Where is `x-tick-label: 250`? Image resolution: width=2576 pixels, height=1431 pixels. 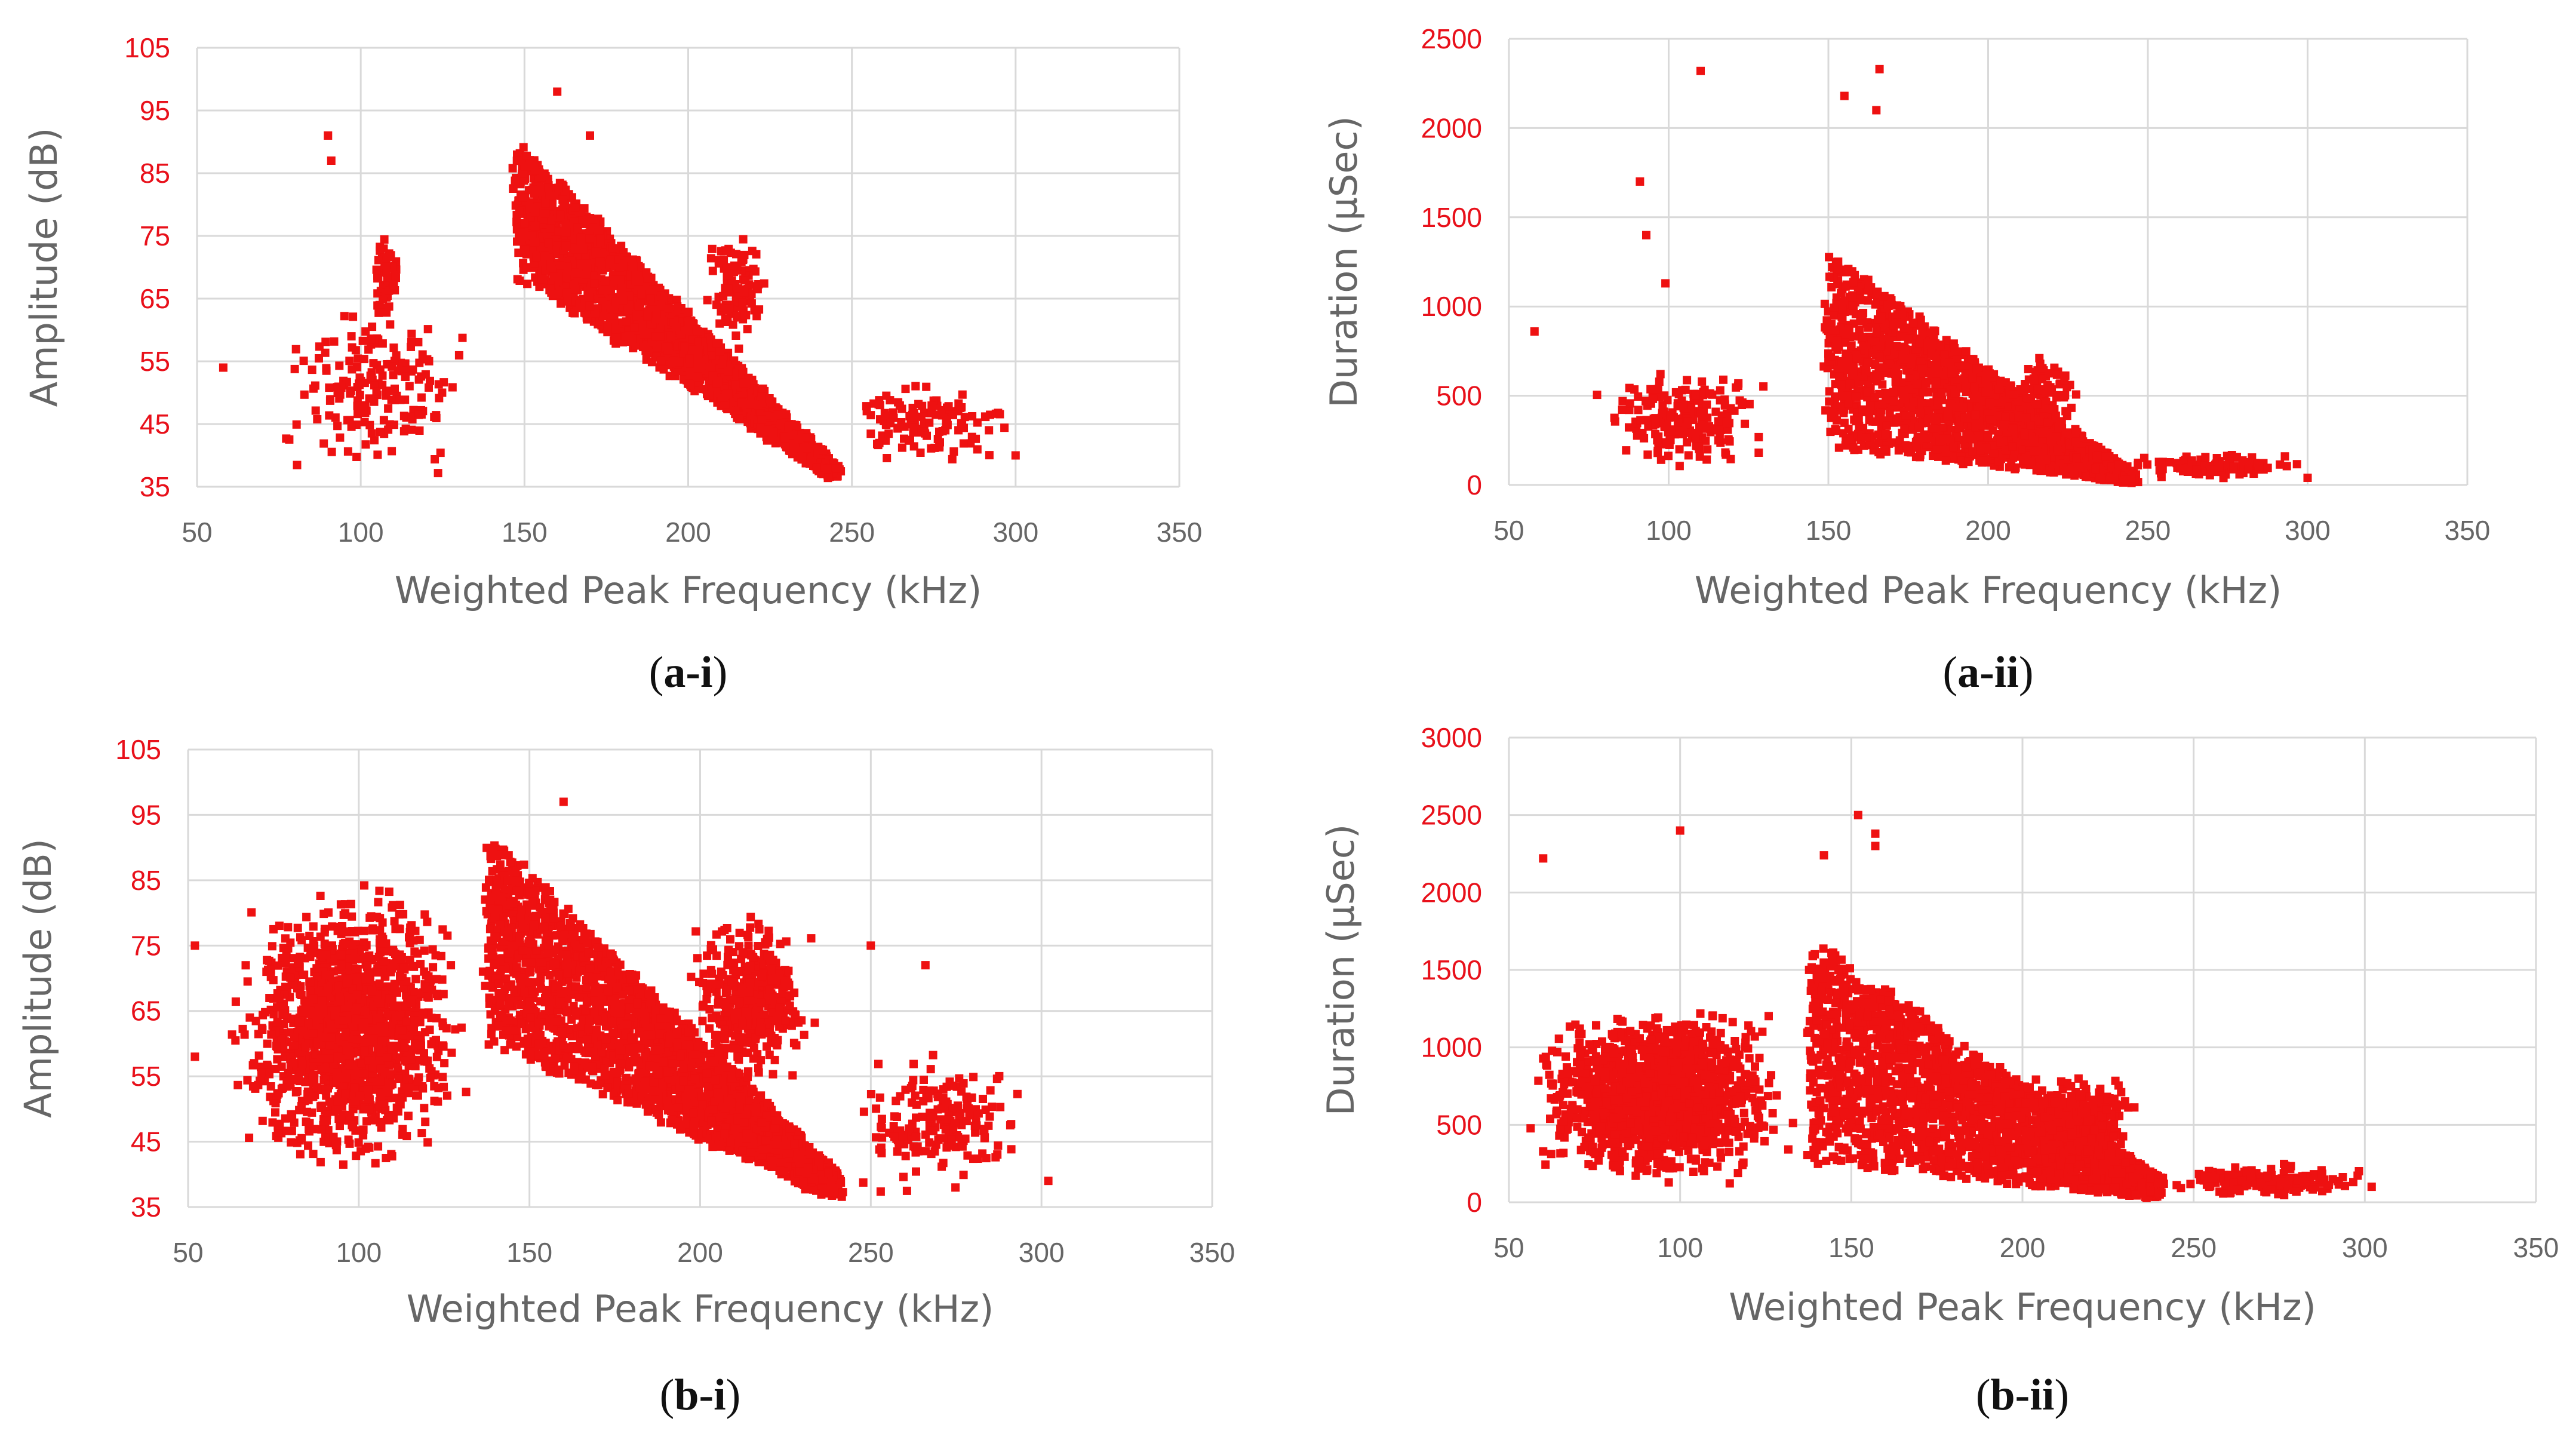
x-tick-label: 250 is located at coordinates (852, 532).